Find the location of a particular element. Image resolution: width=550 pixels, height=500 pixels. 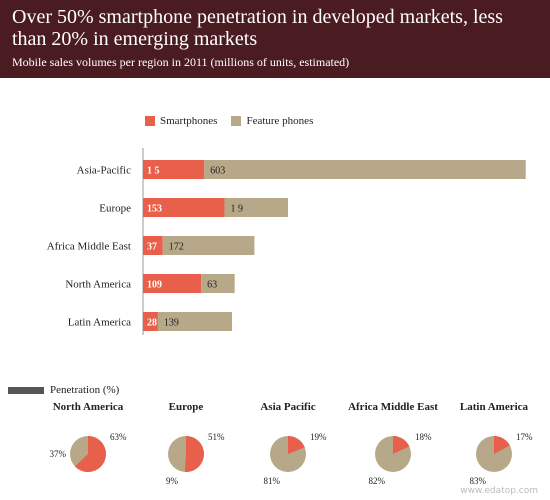

watermark-text: www.edatop.com is located at coordinates (499, 491).